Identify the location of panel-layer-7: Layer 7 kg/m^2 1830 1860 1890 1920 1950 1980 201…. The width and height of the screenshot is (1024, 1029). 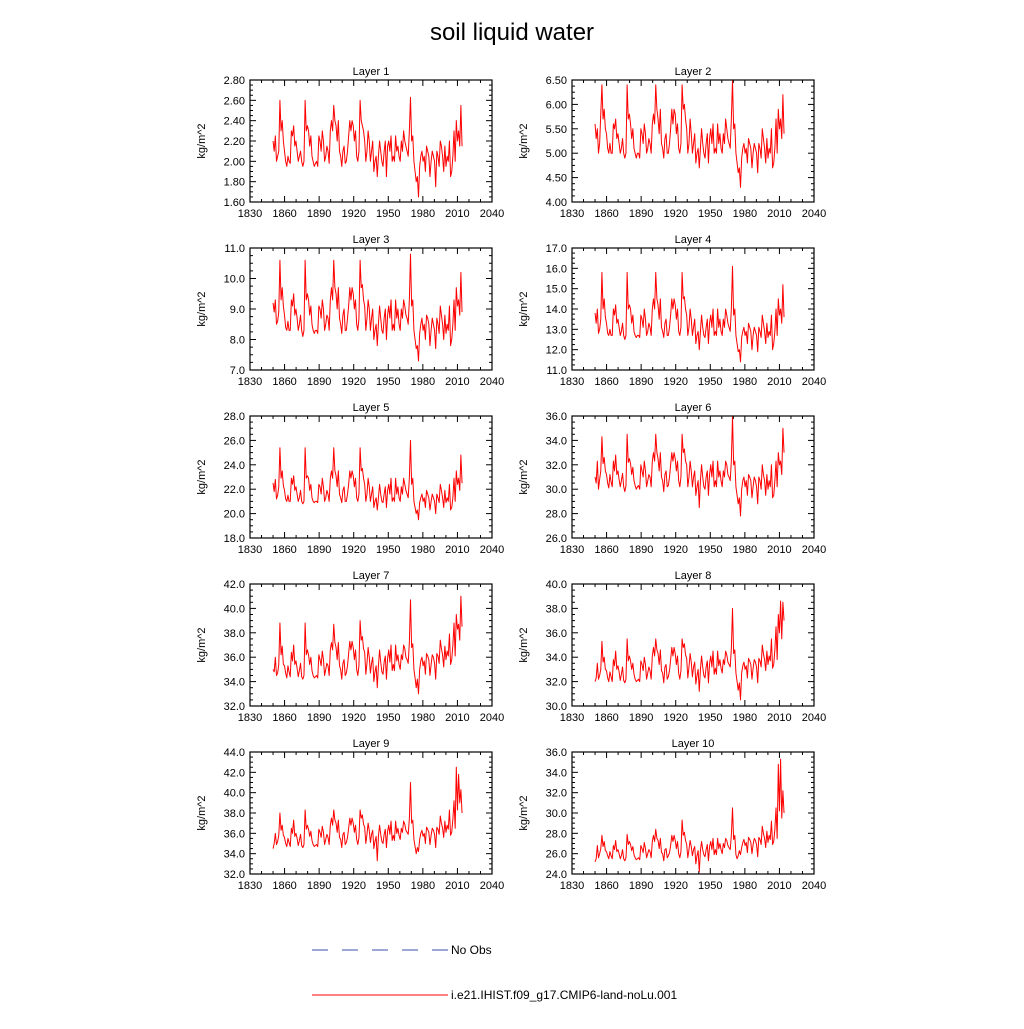
(350, 647).